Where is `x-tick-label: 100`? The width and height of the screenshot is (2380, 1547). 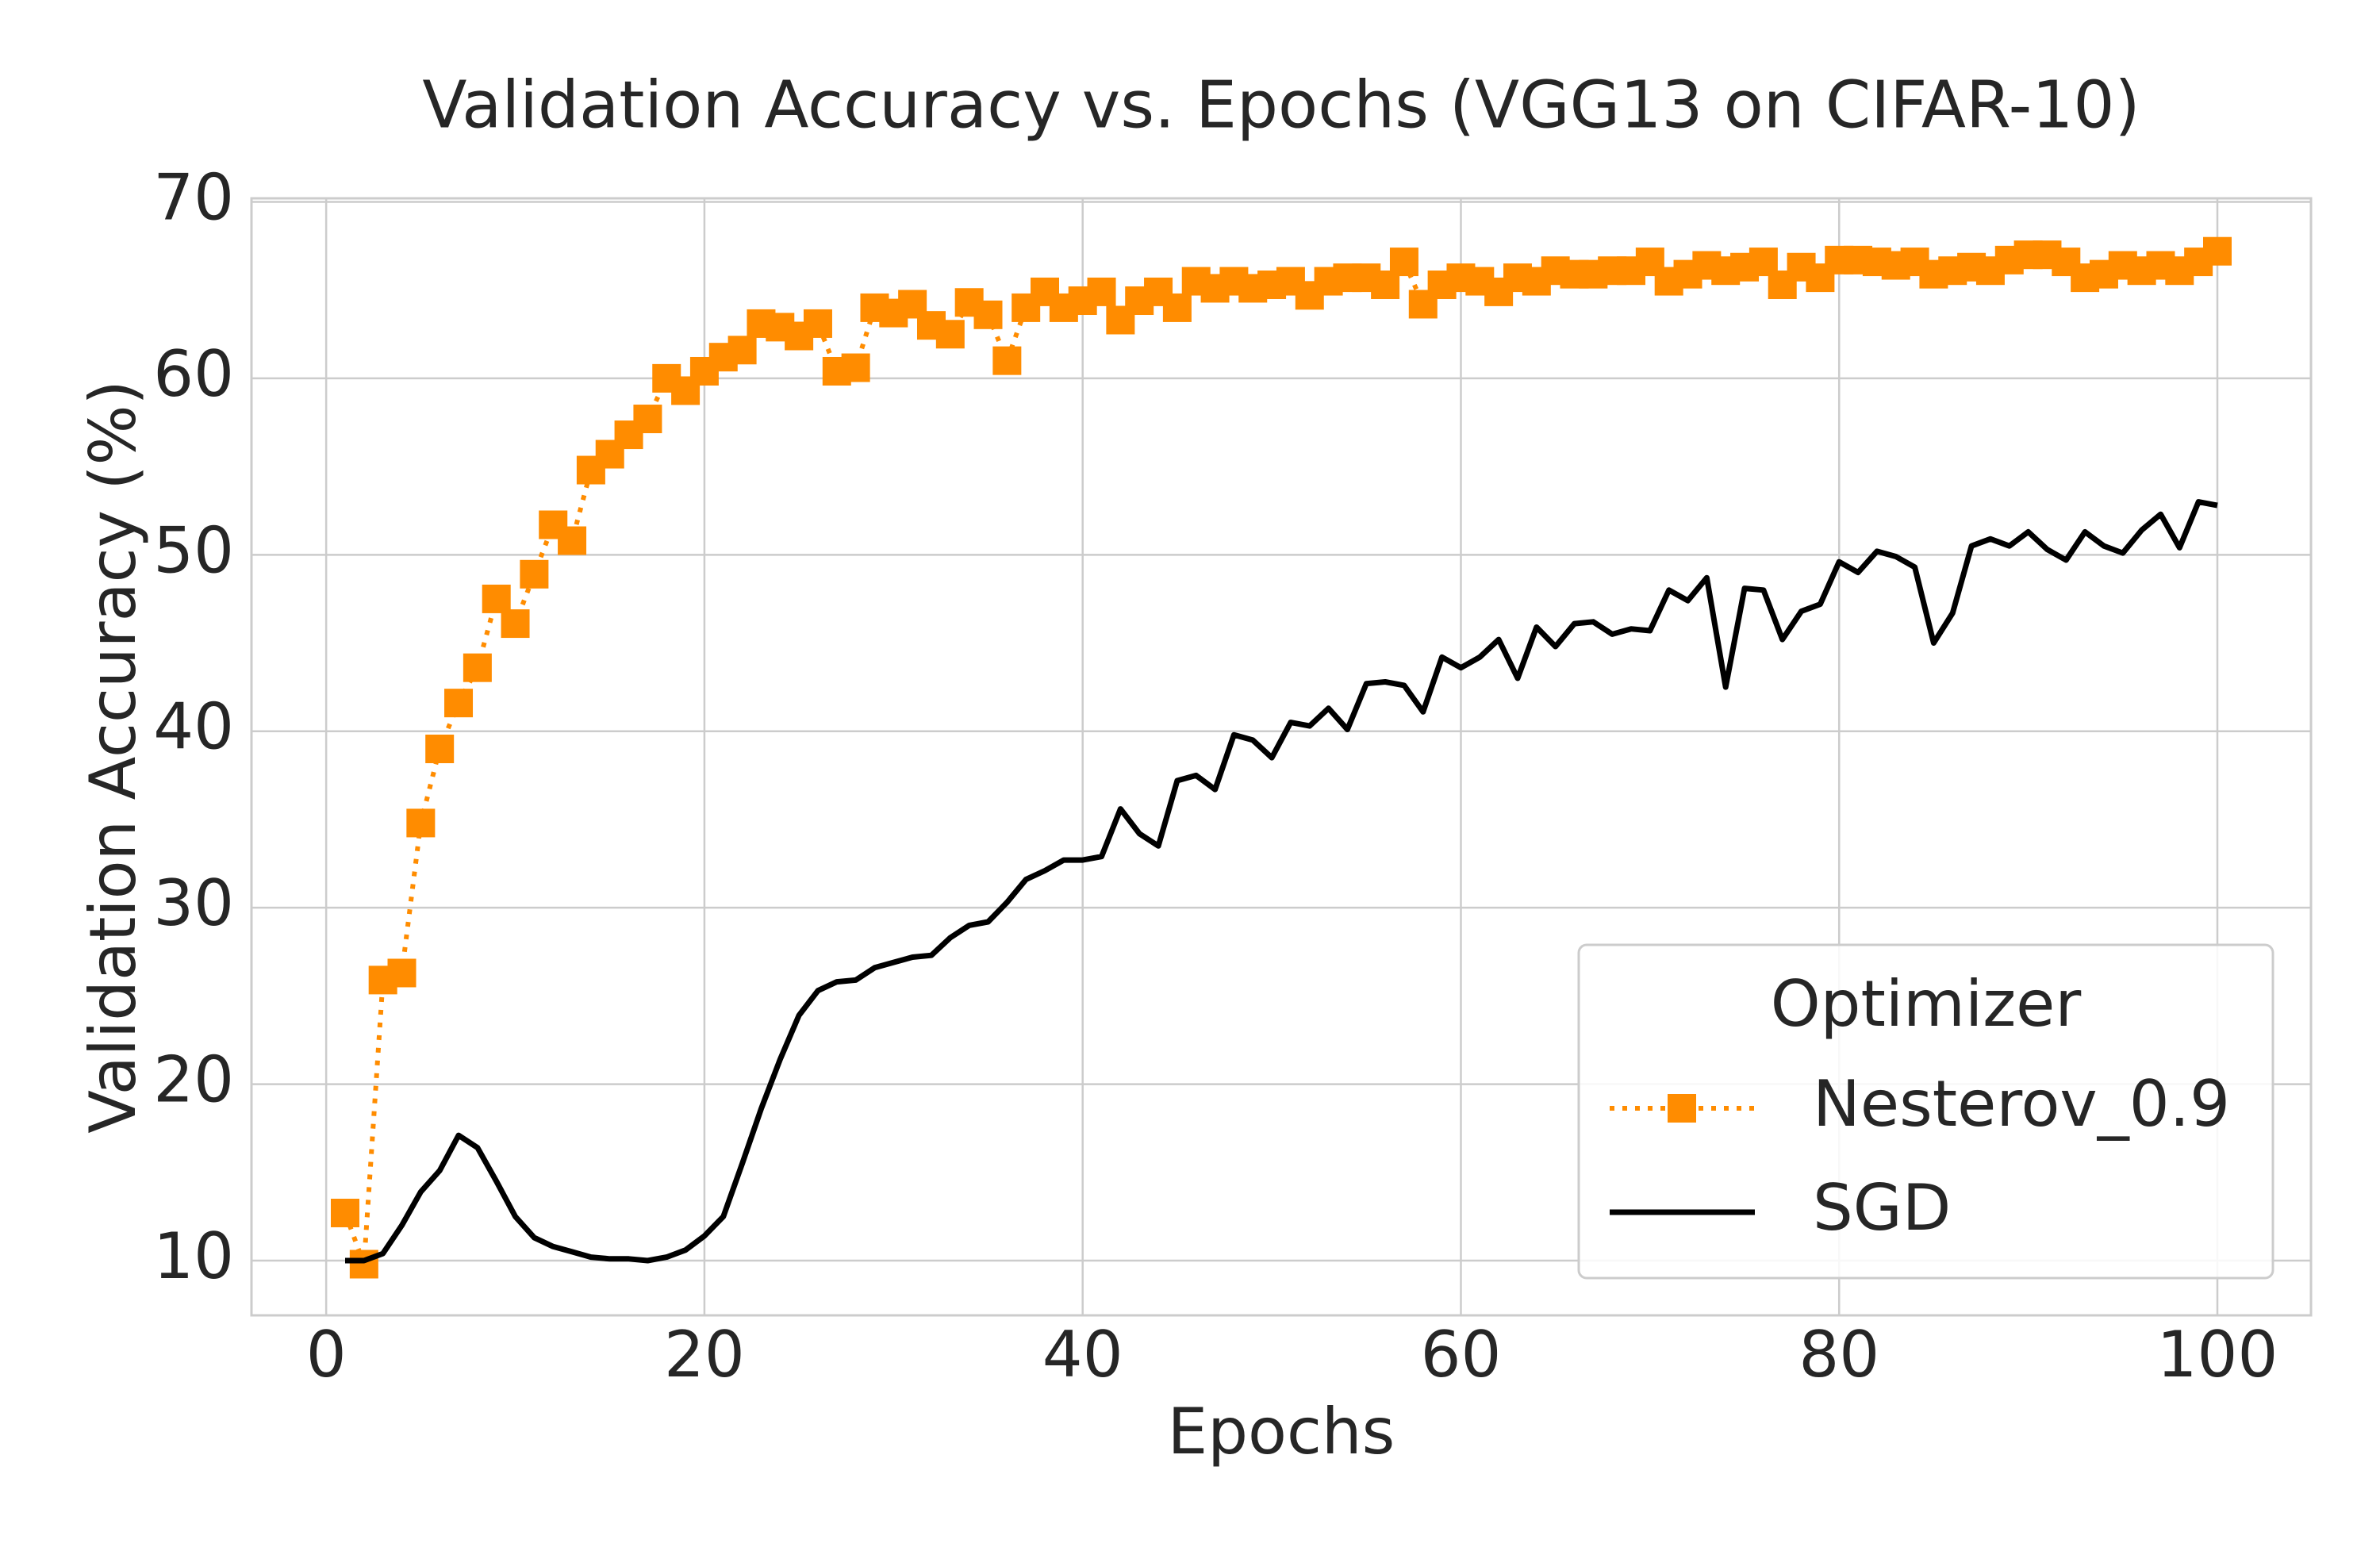 x-tick-label: 100 is located at coordinates (2217, 1355).